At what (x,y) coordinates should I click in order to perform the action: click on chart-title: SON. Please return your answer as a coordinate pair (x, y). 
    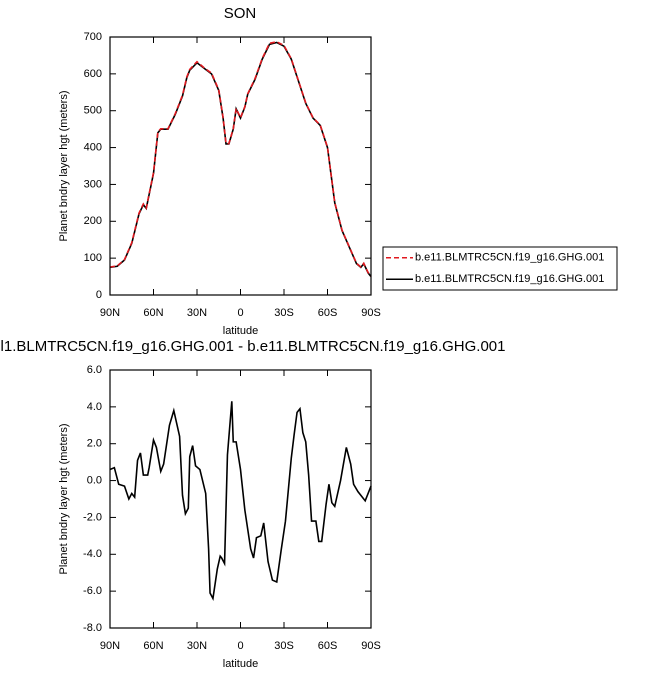
    Looking at the image, I should click on (240, 13).